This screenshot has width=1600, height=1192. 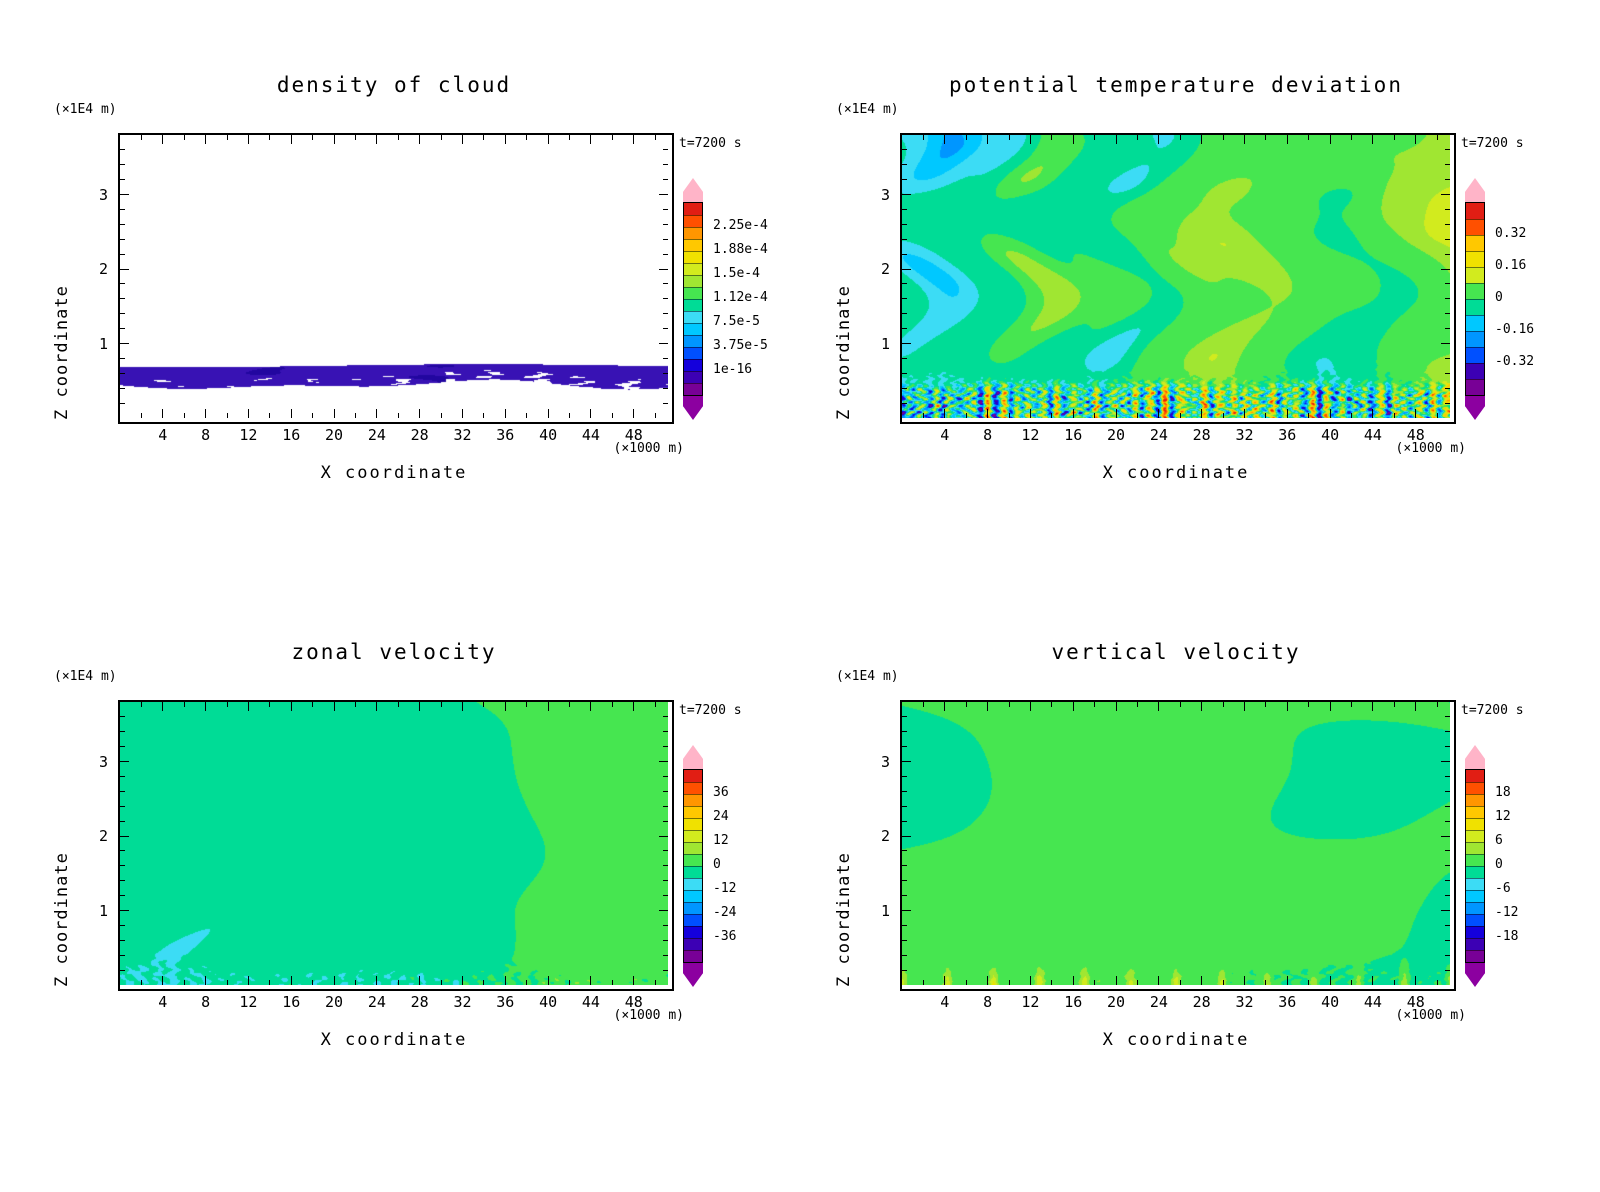 I want to click on colorbar-tick-label: 1.5e-4, so click(x=736, y=273).